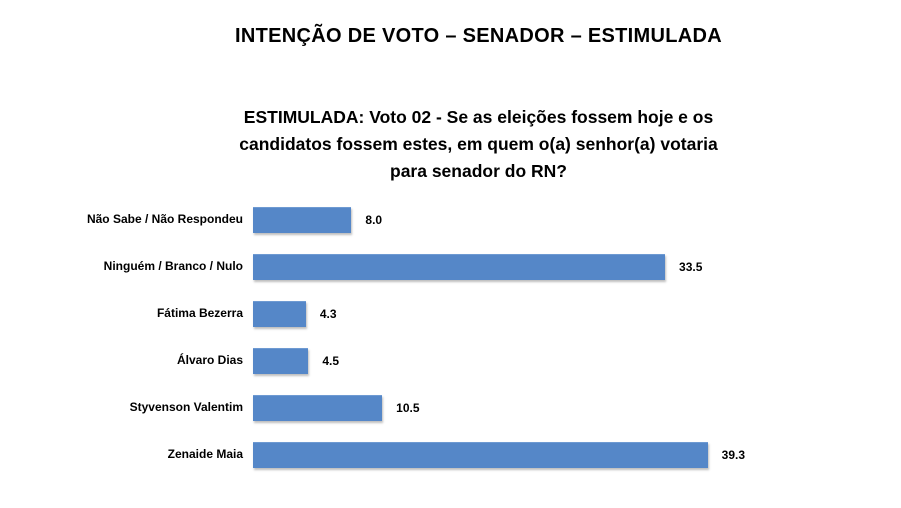 Image resolution: width=901 pixels, height=508 pixels. I want to click on bar-row: Álvaro Dias 4.5, so click(450, 360).